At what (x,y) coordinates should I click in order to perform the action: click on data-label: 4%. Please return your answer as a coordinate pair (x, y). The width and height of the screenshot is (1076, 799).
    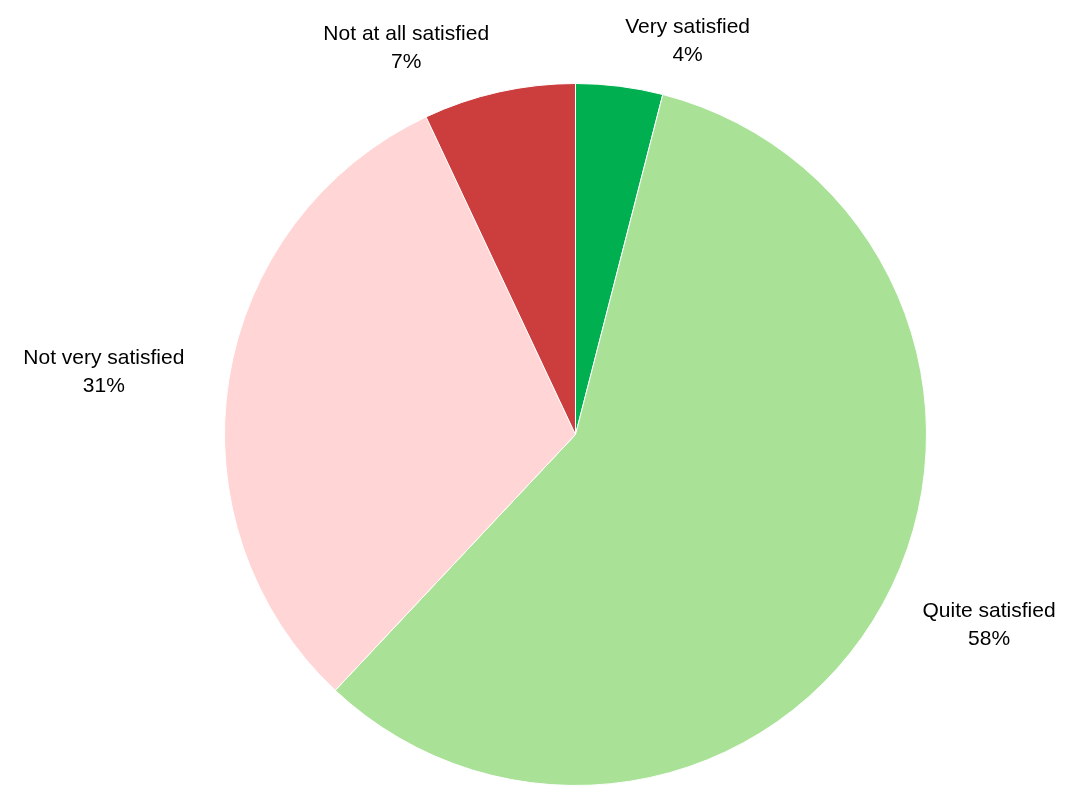
    Looking at the image, I should click on (687, 54).